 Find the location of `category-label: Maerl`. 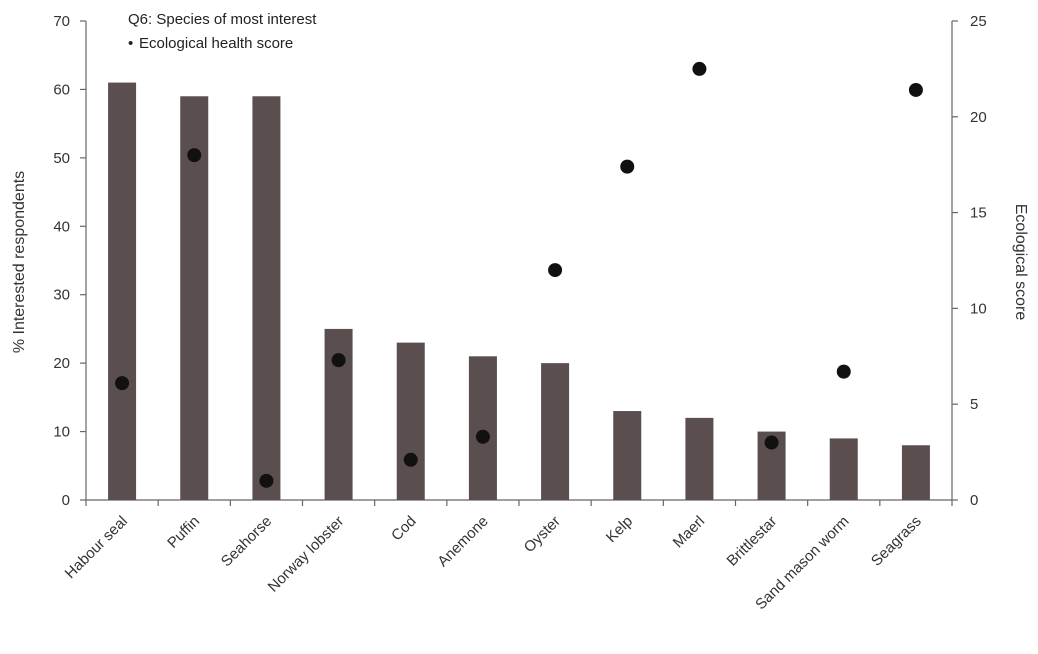

category-label: Maerl is located at coordinates (689, 532).